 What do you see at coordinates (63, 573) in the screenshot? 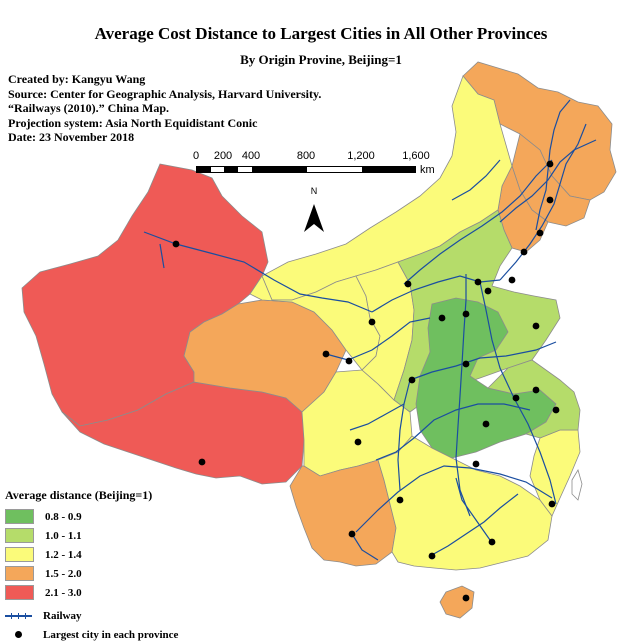
I see `legend-label: 1.5 - 2.0` at bounding box center [63, 573].